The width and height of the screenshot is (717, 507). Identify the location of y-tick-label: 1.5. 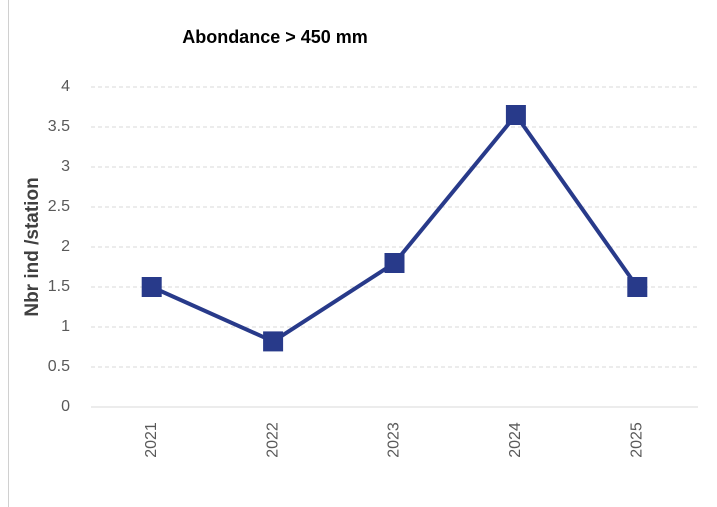
(59, 286).